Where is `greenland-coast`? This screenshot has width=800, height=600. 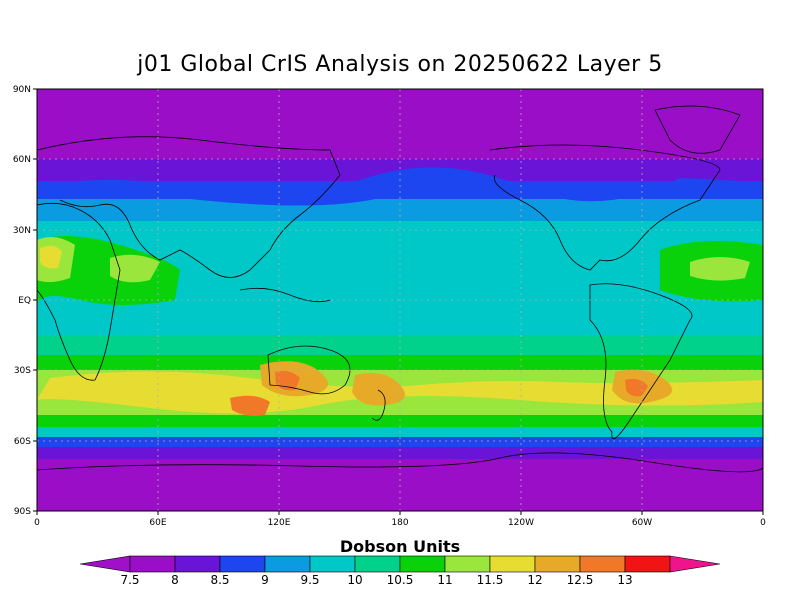 greenland-coast is located at coordinates (697, 129).